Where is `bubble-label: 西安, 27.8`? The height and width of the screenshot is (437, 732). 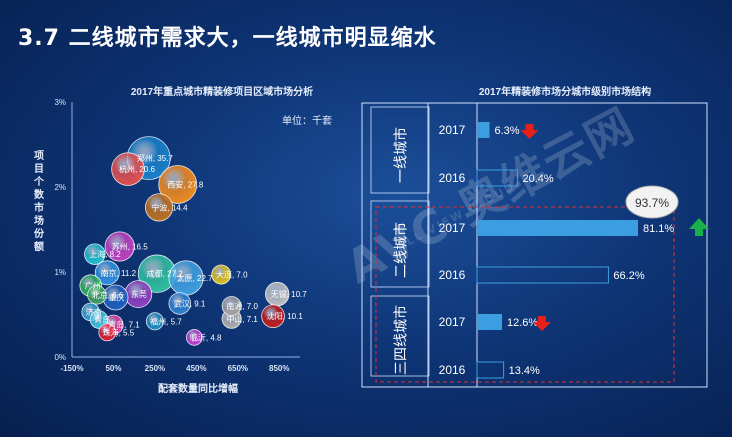 bubble-label: 西安, 27.8 is located at coordinates (185, 184).